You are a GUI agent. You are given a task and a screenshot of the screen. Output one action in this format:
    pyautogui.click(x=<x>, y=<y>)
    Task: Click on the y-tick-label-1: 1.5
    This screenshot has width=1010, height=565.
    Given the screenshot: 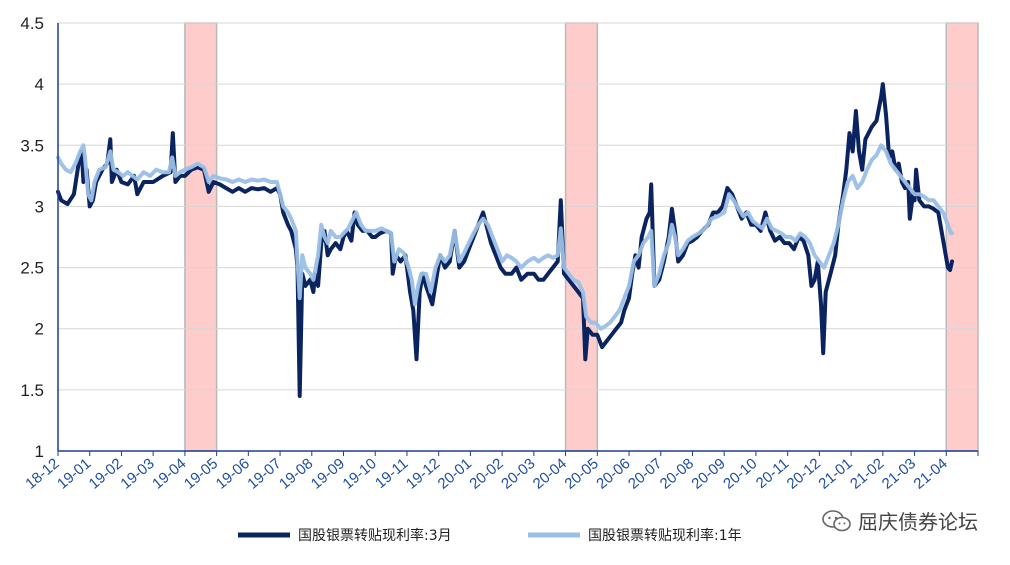 What is the action you would take?
    pyautogui.click(x=32, y=390)
    